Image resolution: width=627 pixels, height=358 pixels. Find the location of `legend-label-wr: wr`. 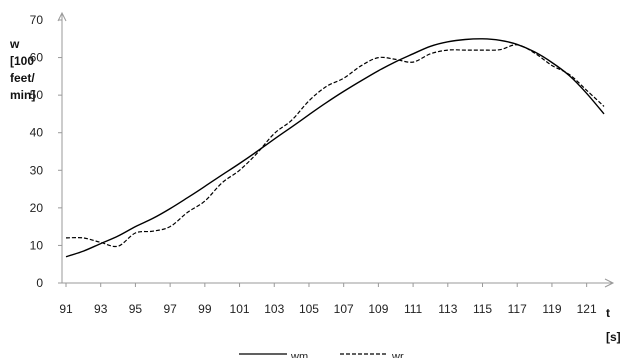

legend-label-wr: wr is located at coordinates (397, 354).